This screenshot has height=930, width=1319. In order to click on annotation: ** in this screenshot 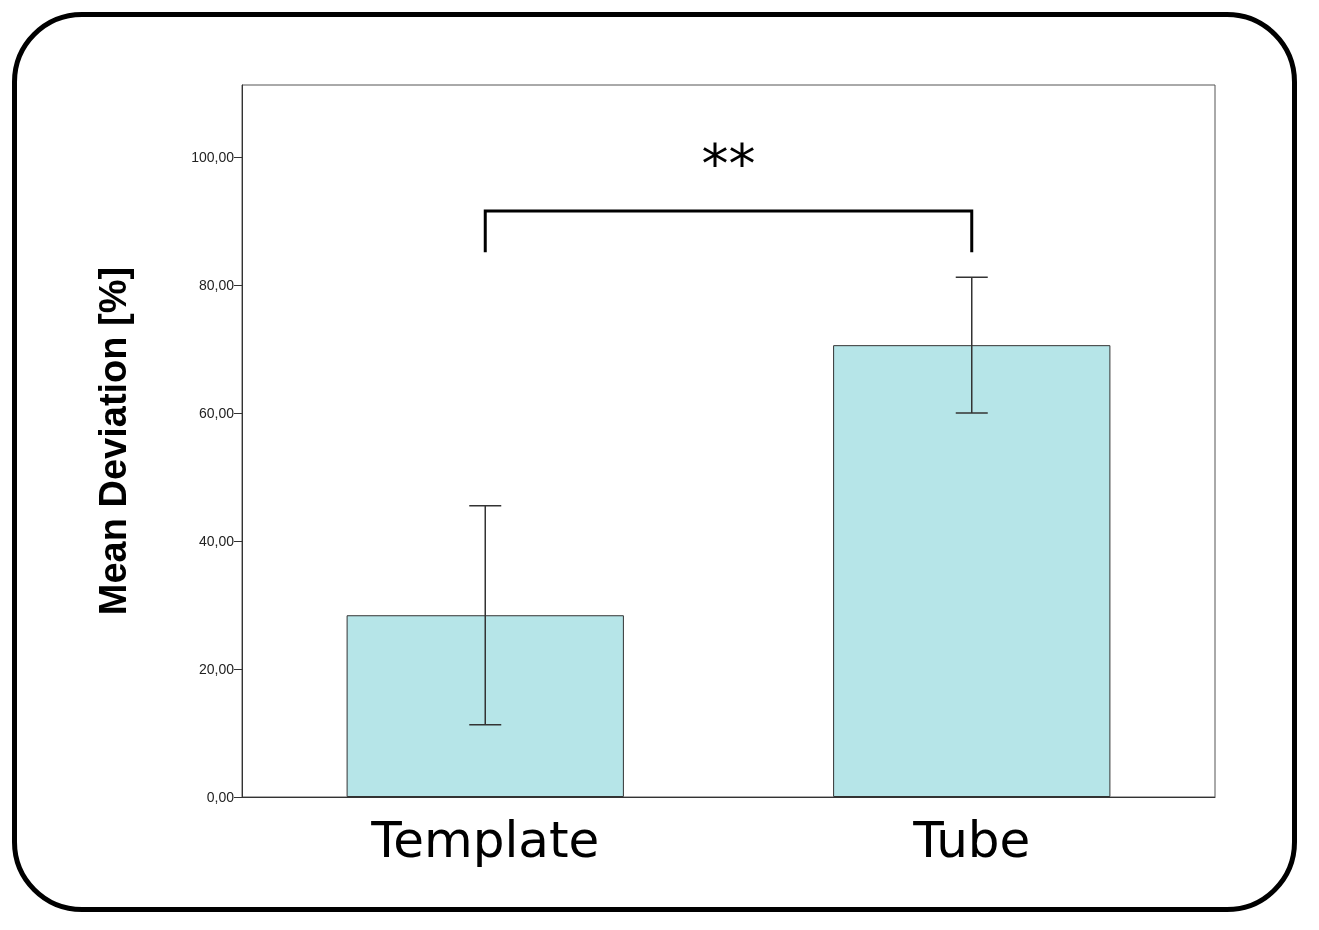, I will do `click(728, 163)`.